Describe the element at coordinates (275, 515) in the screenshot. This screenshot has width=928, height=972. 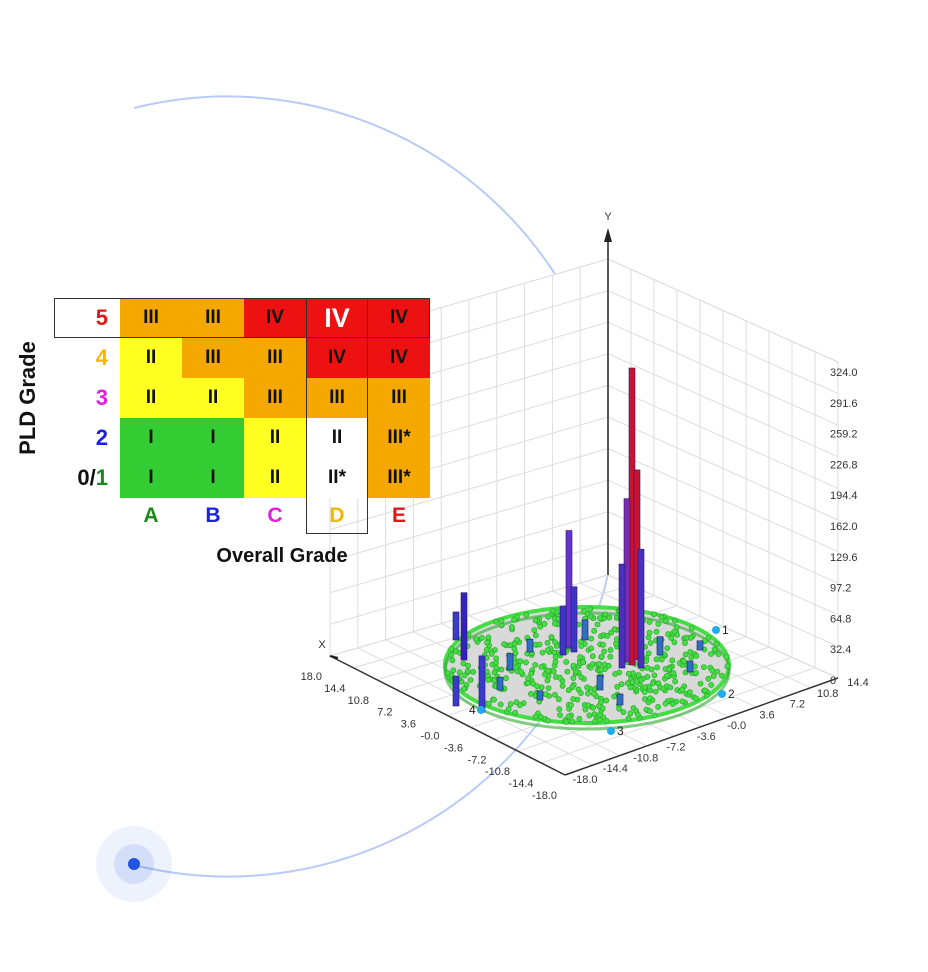
I see `column-label: C` at that location.